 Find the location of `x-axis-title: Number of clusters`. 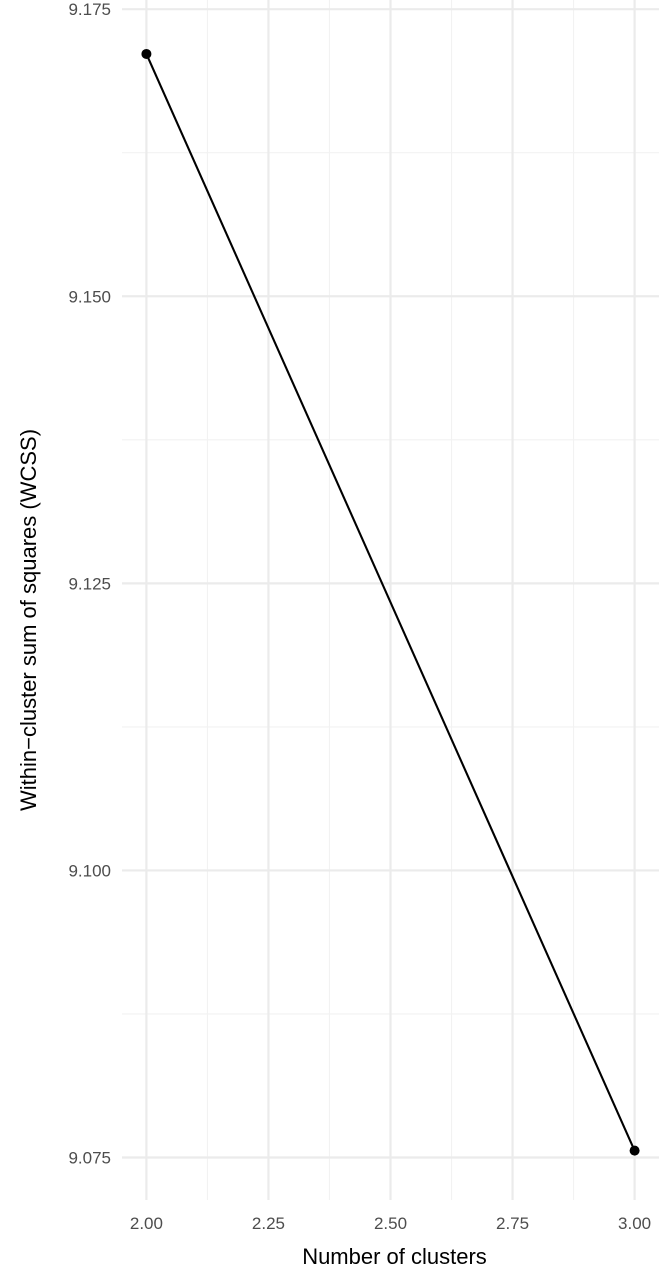

x-axis-title: Number of clusters is located at coordinates (394, 1256).